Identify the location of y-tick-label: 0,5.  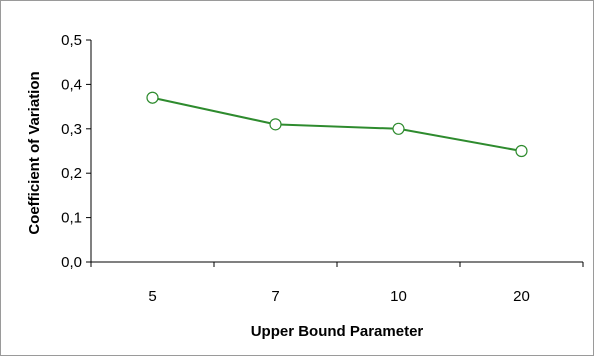
(71, 40).